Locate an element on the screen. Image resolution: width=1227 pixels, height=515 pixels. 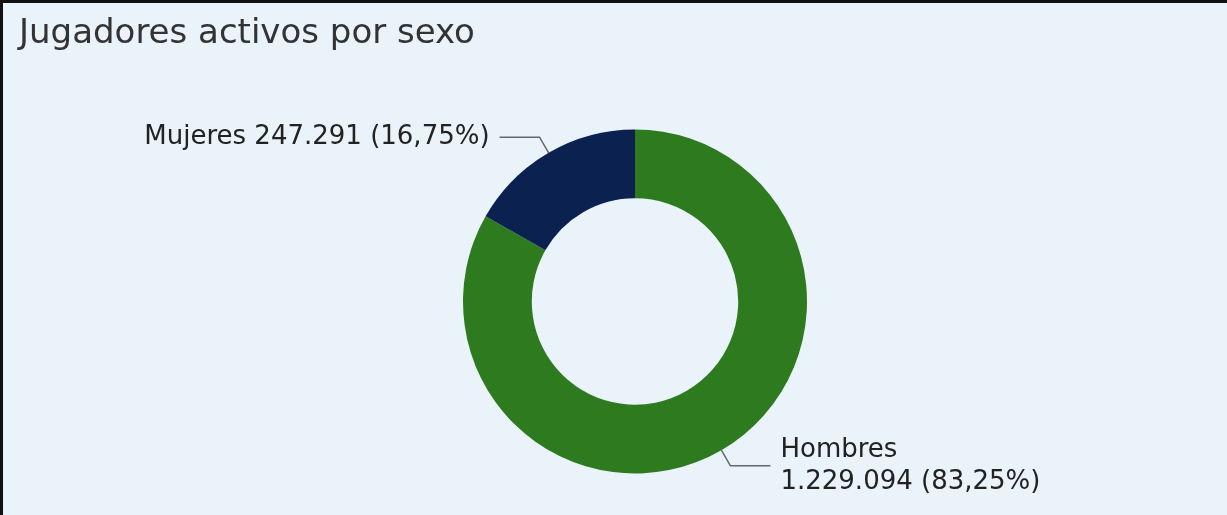
slice-label: Mujeres 247.291 (16,75%) is located at coordinates (317, 134).